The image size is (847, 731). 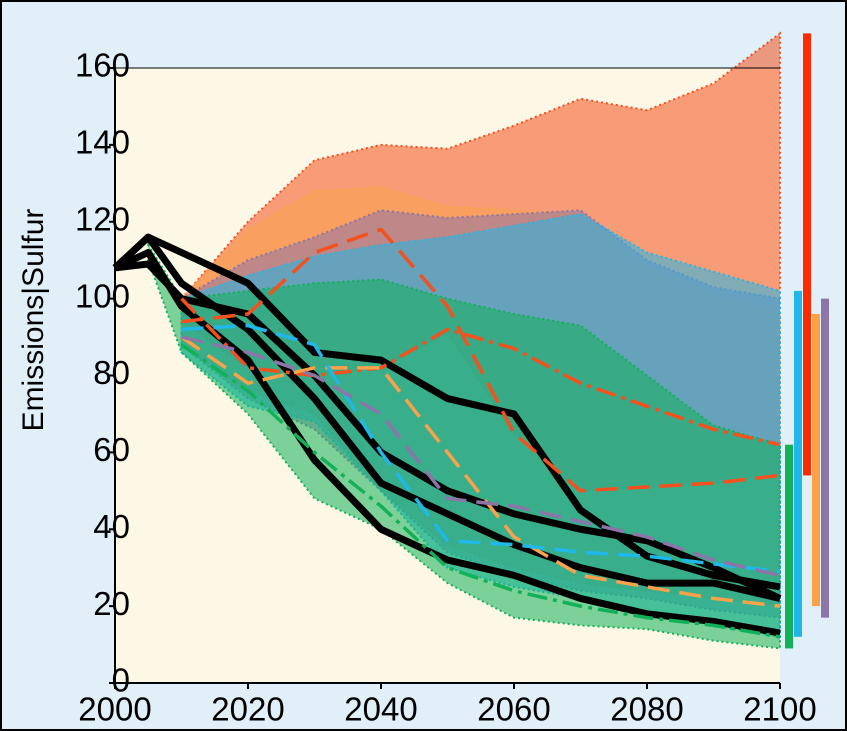 I want to click on y-tick-label: 40, so click(x=111, y=526).